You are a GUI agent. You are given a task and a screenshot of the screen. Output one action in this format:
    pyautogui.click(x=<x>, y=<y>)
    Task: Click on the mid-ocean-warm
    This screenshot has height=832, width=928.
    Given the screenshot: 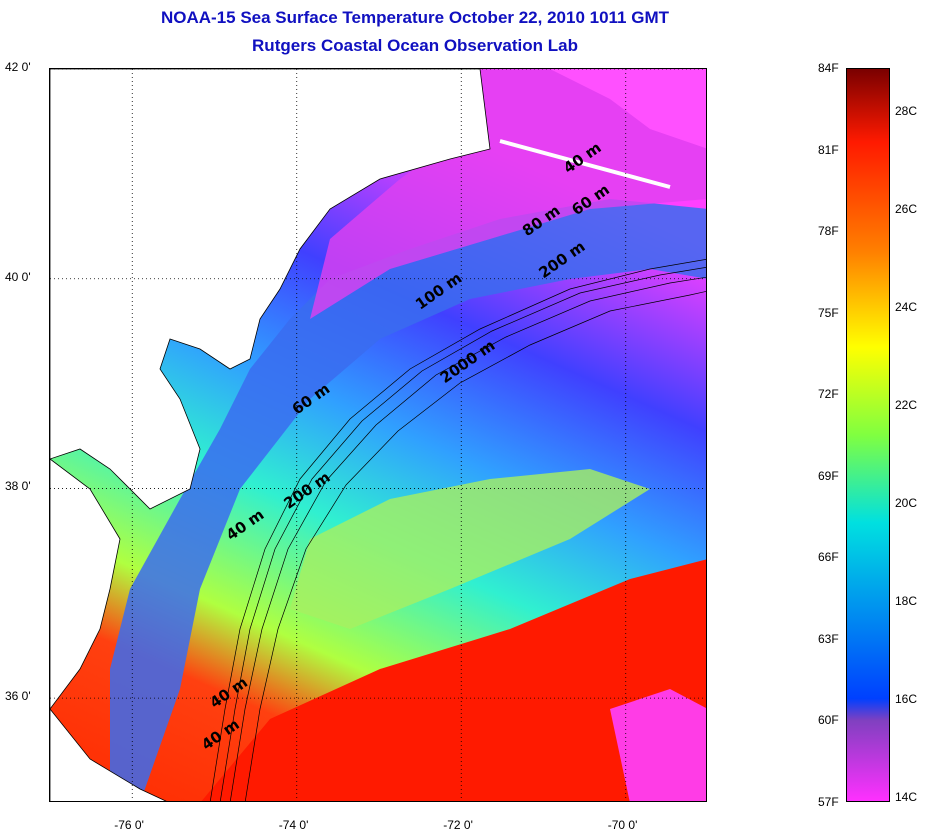 What is the action you would take?
    pyautogui.click(x=470, y=549)
    